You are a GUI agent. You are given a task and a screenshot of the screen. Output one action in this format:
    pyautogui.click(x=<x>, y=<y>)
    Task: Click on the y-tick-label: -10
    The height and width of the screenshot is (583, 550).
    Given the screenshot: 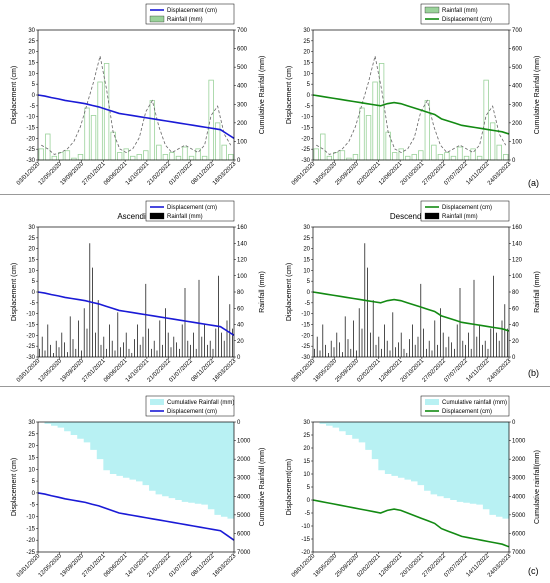 What is the action you would take?
    pyautogui.click(x=305, y=527)
    